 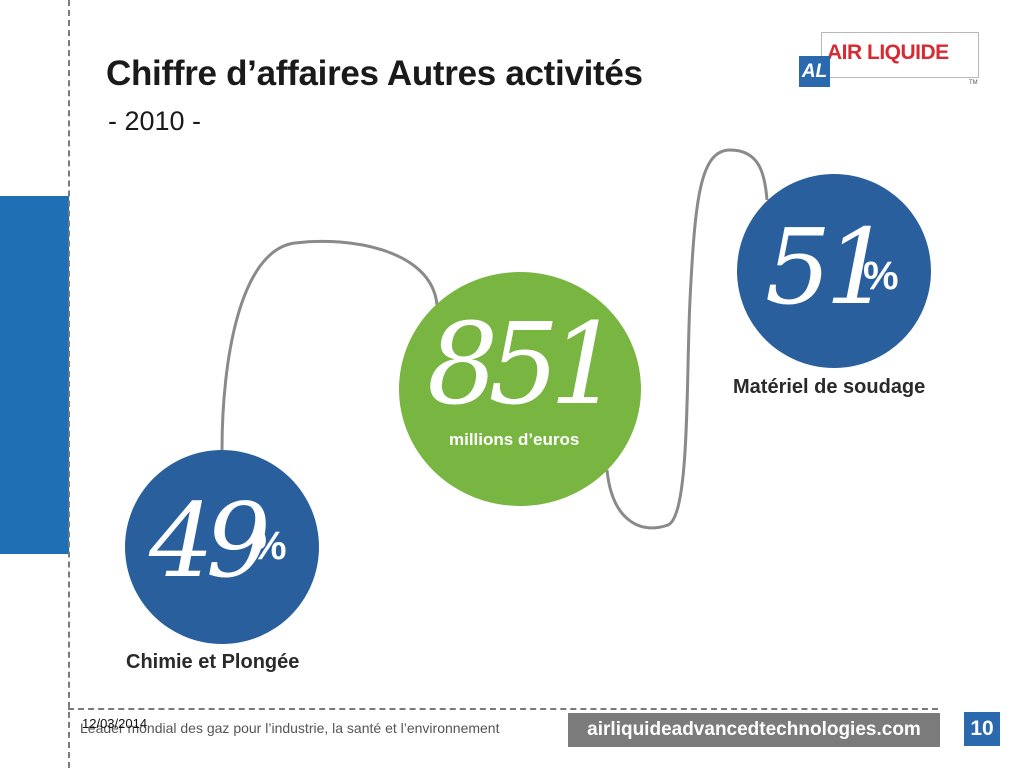 What do you see at coordinates (754, 730) in the screenshot?
I see `website-link: airliquideadvancedtechnologies.com` at bounding box center [754, 730].